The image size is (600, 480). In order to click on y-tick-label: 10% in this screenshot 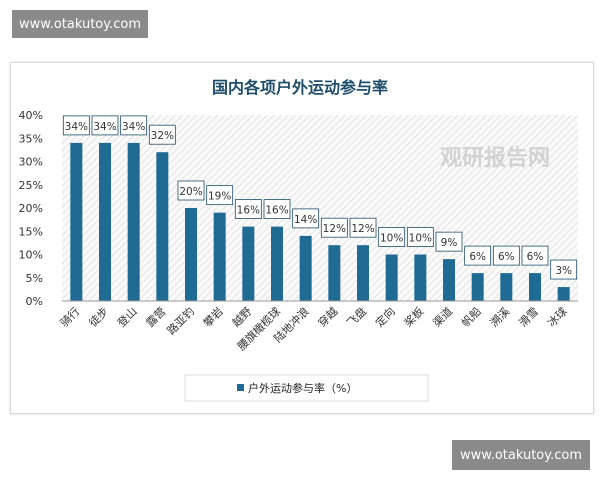, I will do `click(31, 255)`.